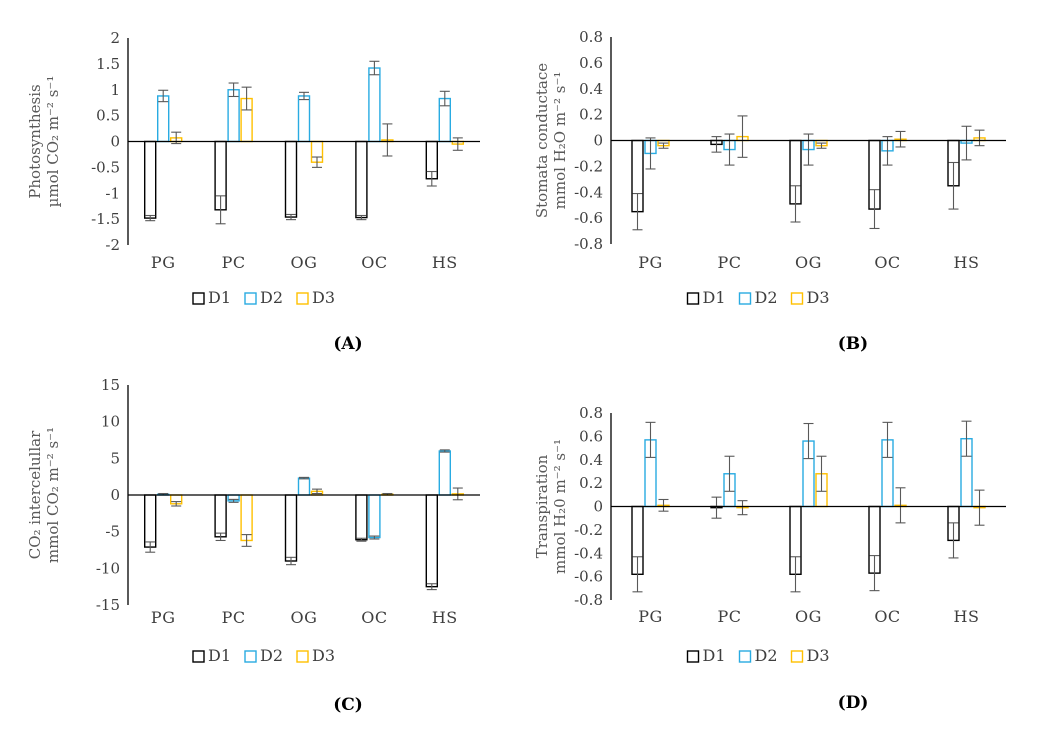  I want to click on y-axis-title: CO₂ intercelullar, so click(35, 494).